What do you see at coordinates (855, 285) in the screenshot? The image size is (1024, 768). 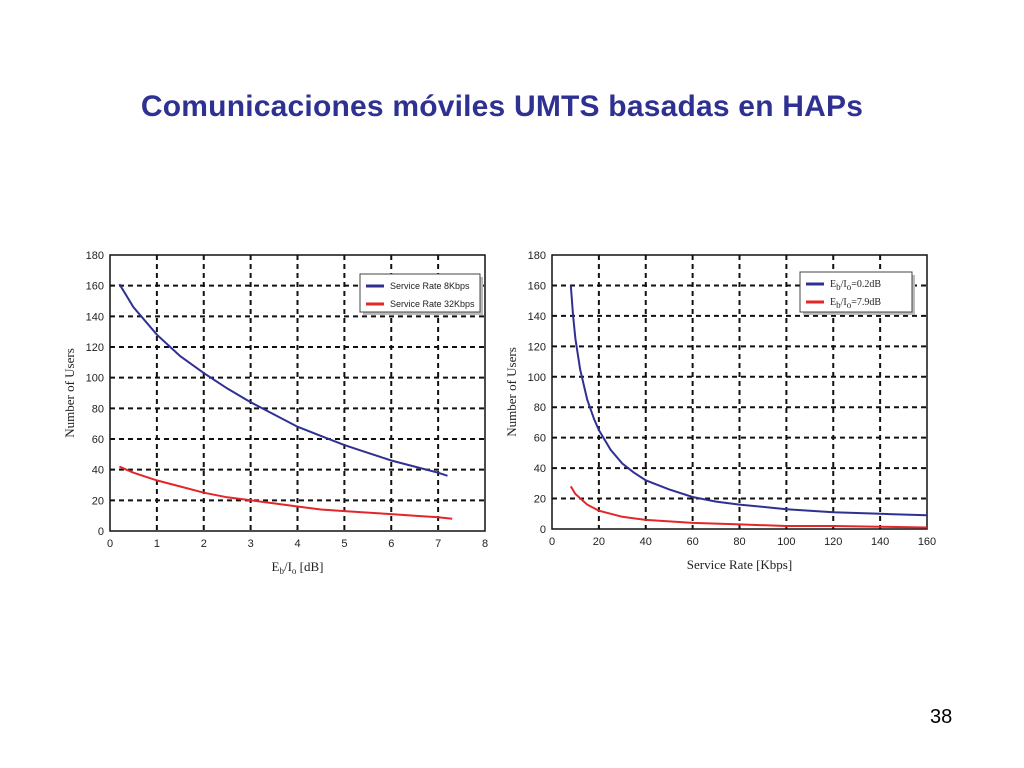 I see `legend-entry-1: Eb/Io=0.2dB` at bounding box center [855, 285].